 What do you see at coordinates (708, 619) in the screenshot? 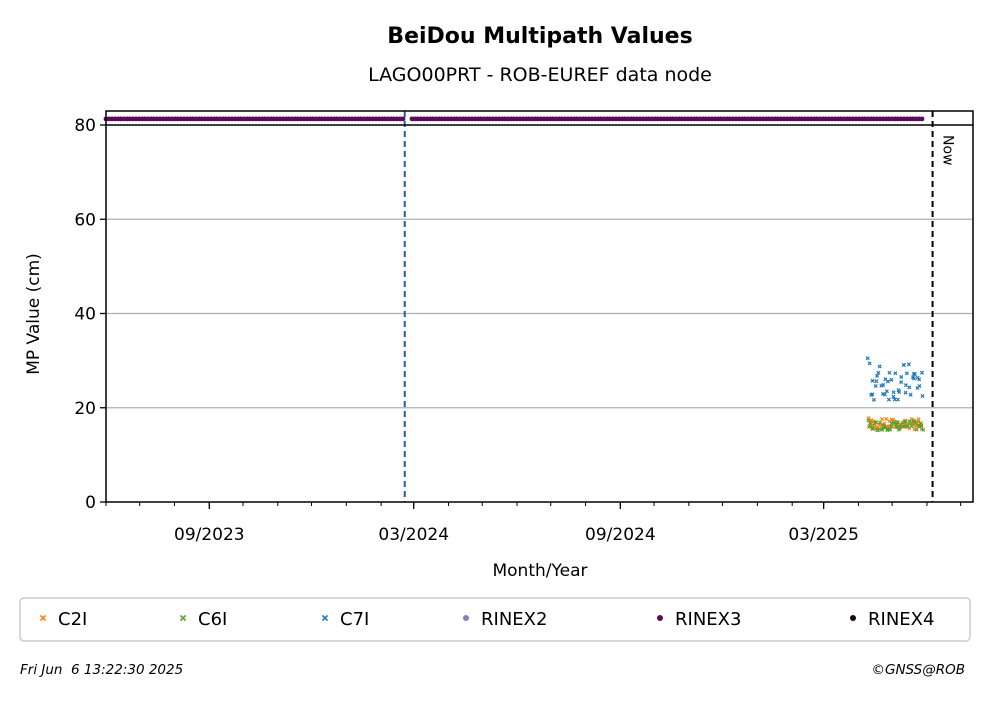
I see `legend-label: RINEX3` at bounding box center [708, 619].